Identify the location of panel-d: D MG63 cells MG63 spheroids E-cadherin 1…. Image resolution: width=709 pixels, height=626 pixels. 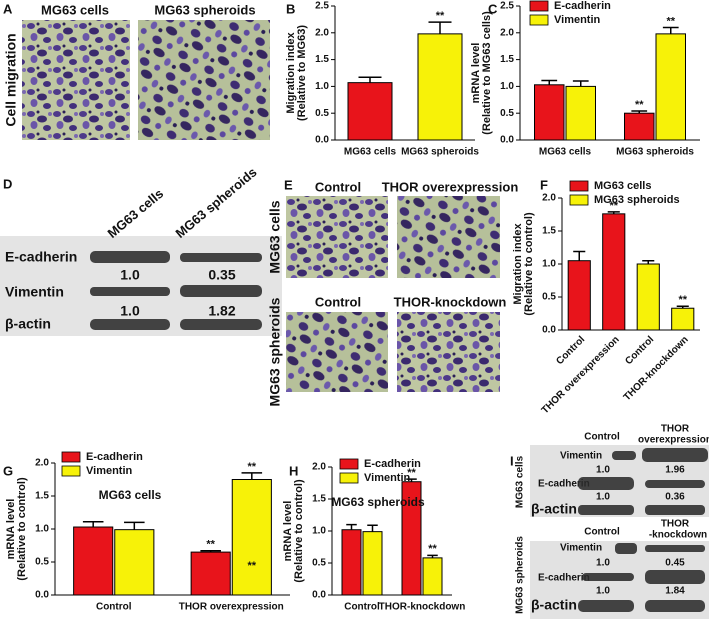
(141, 250).